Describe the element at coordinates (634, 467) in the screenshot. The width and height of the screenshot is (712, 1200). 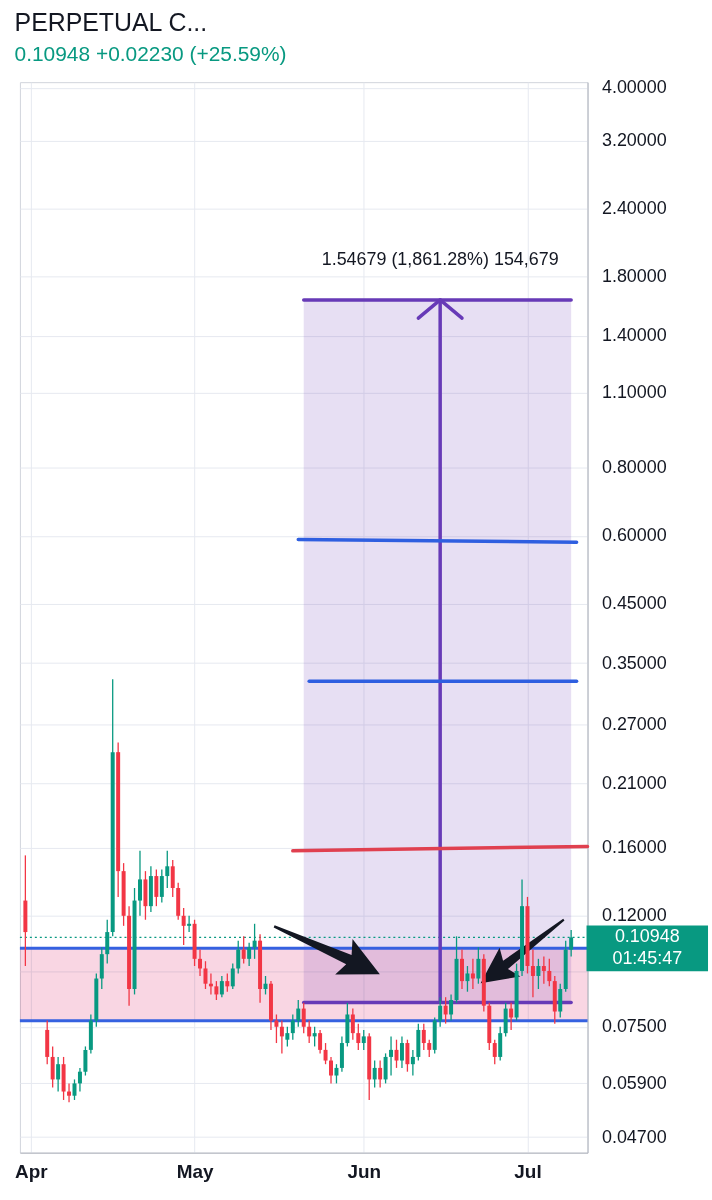
I see `y-tick-label: 0.80000` at that location.